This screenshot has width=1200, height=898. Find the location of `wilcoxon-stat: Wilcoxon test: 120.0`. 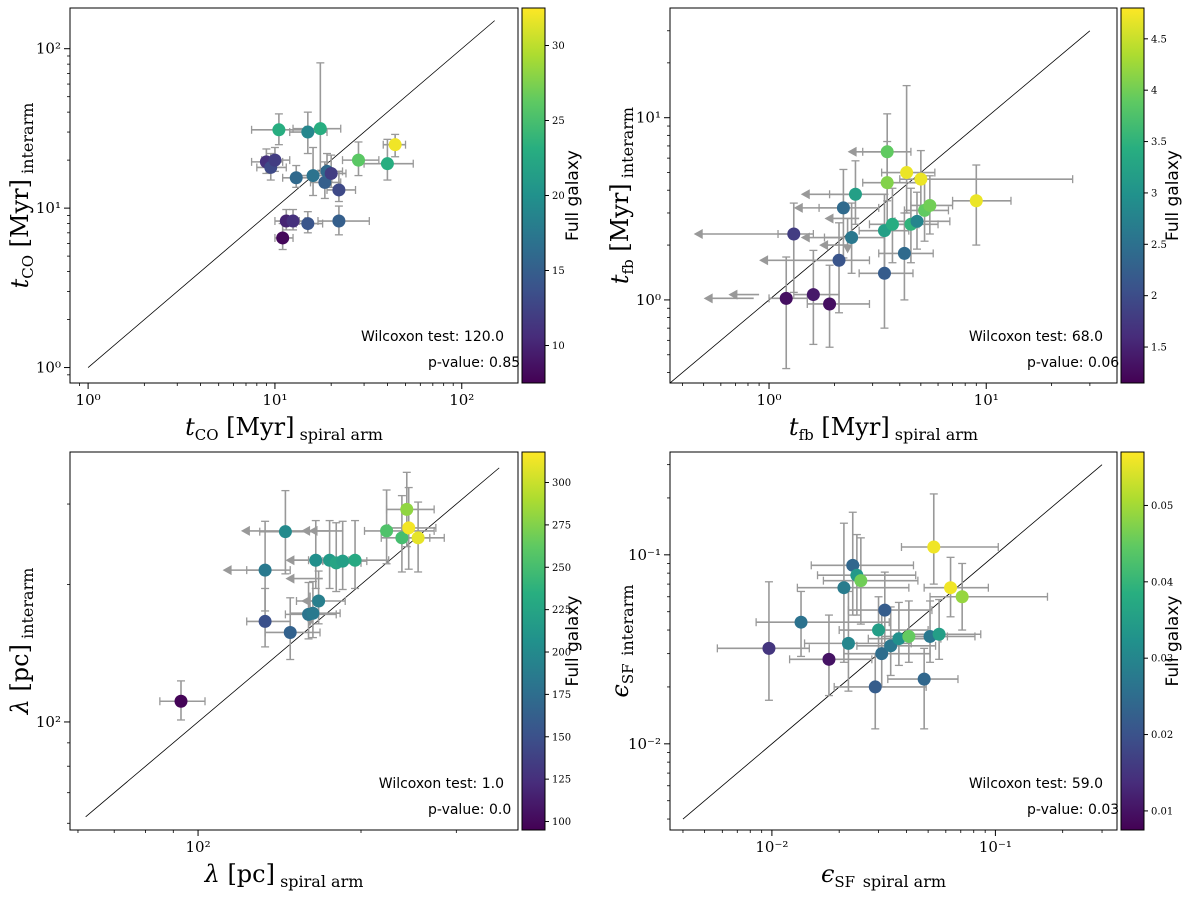

wilcoxon-stat: Wilcoxon test: 120.0 is located at coordinates (432, 337).